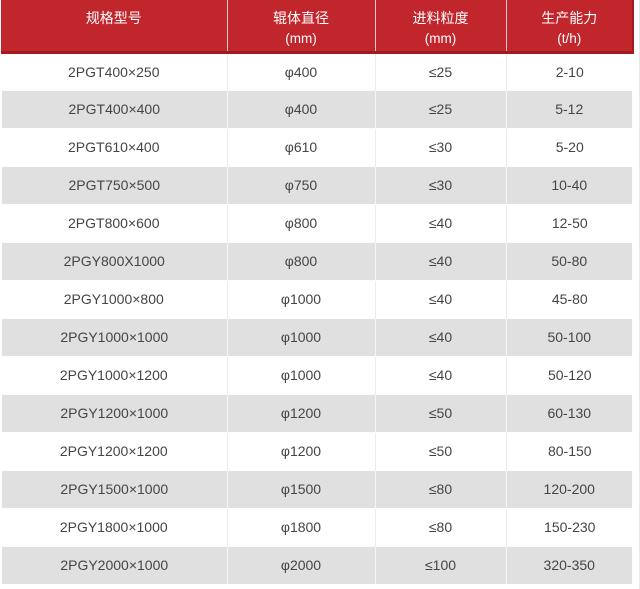 The image size is (640, 589). I want to click on table-cell: φ2000, so click(301, 565).